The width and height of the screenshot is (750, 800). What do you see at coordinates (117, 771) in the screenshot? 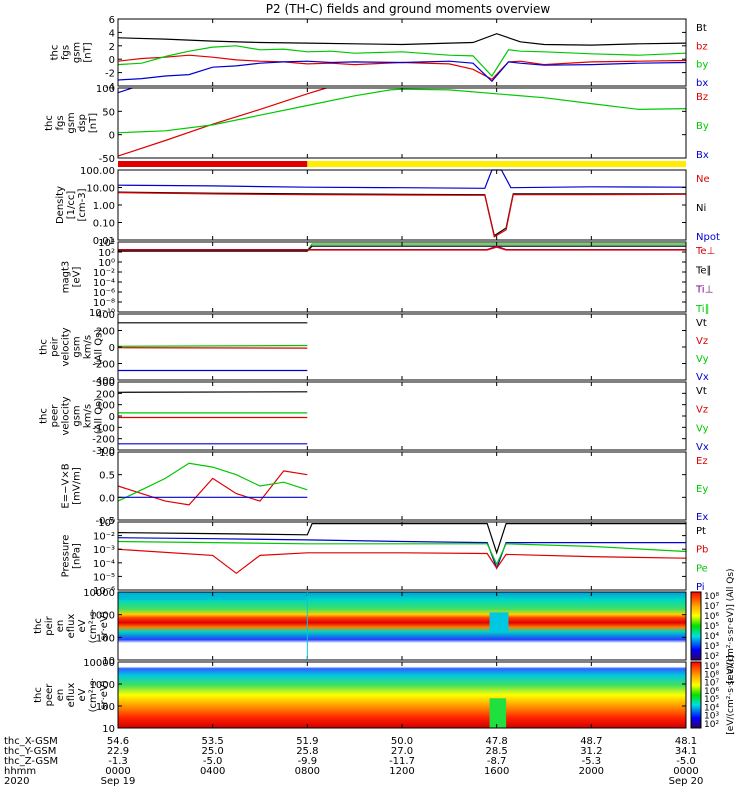
I see `x-tick-label: 0000` at bounding box center [117, 771].